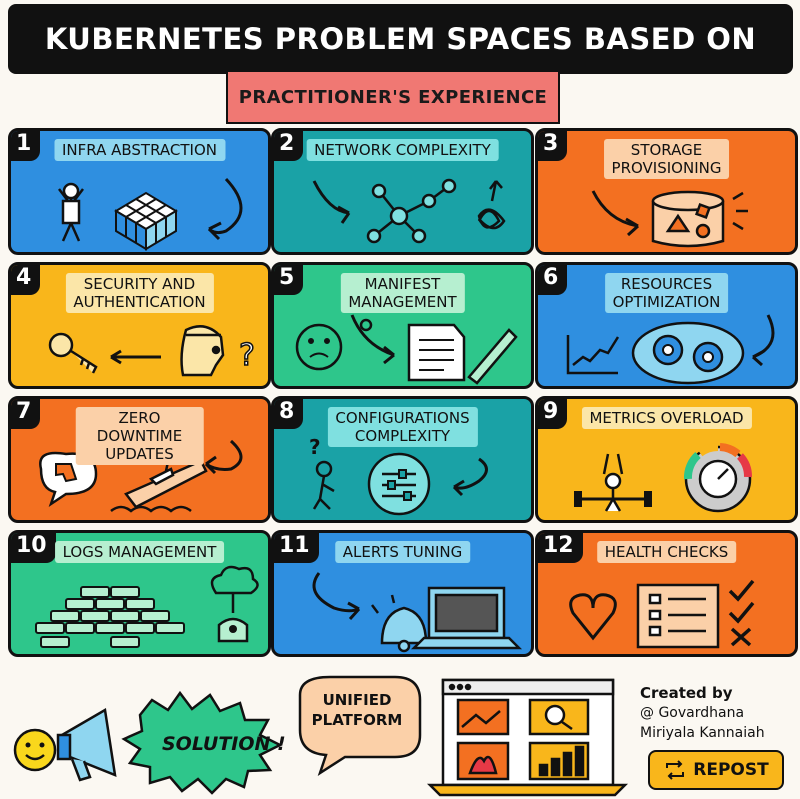  What do you see at coordinates (666, 293) in the screenshot?
I see `card-label: RESOURCES OPTIMIZATION` at bounding box center [666, 293].